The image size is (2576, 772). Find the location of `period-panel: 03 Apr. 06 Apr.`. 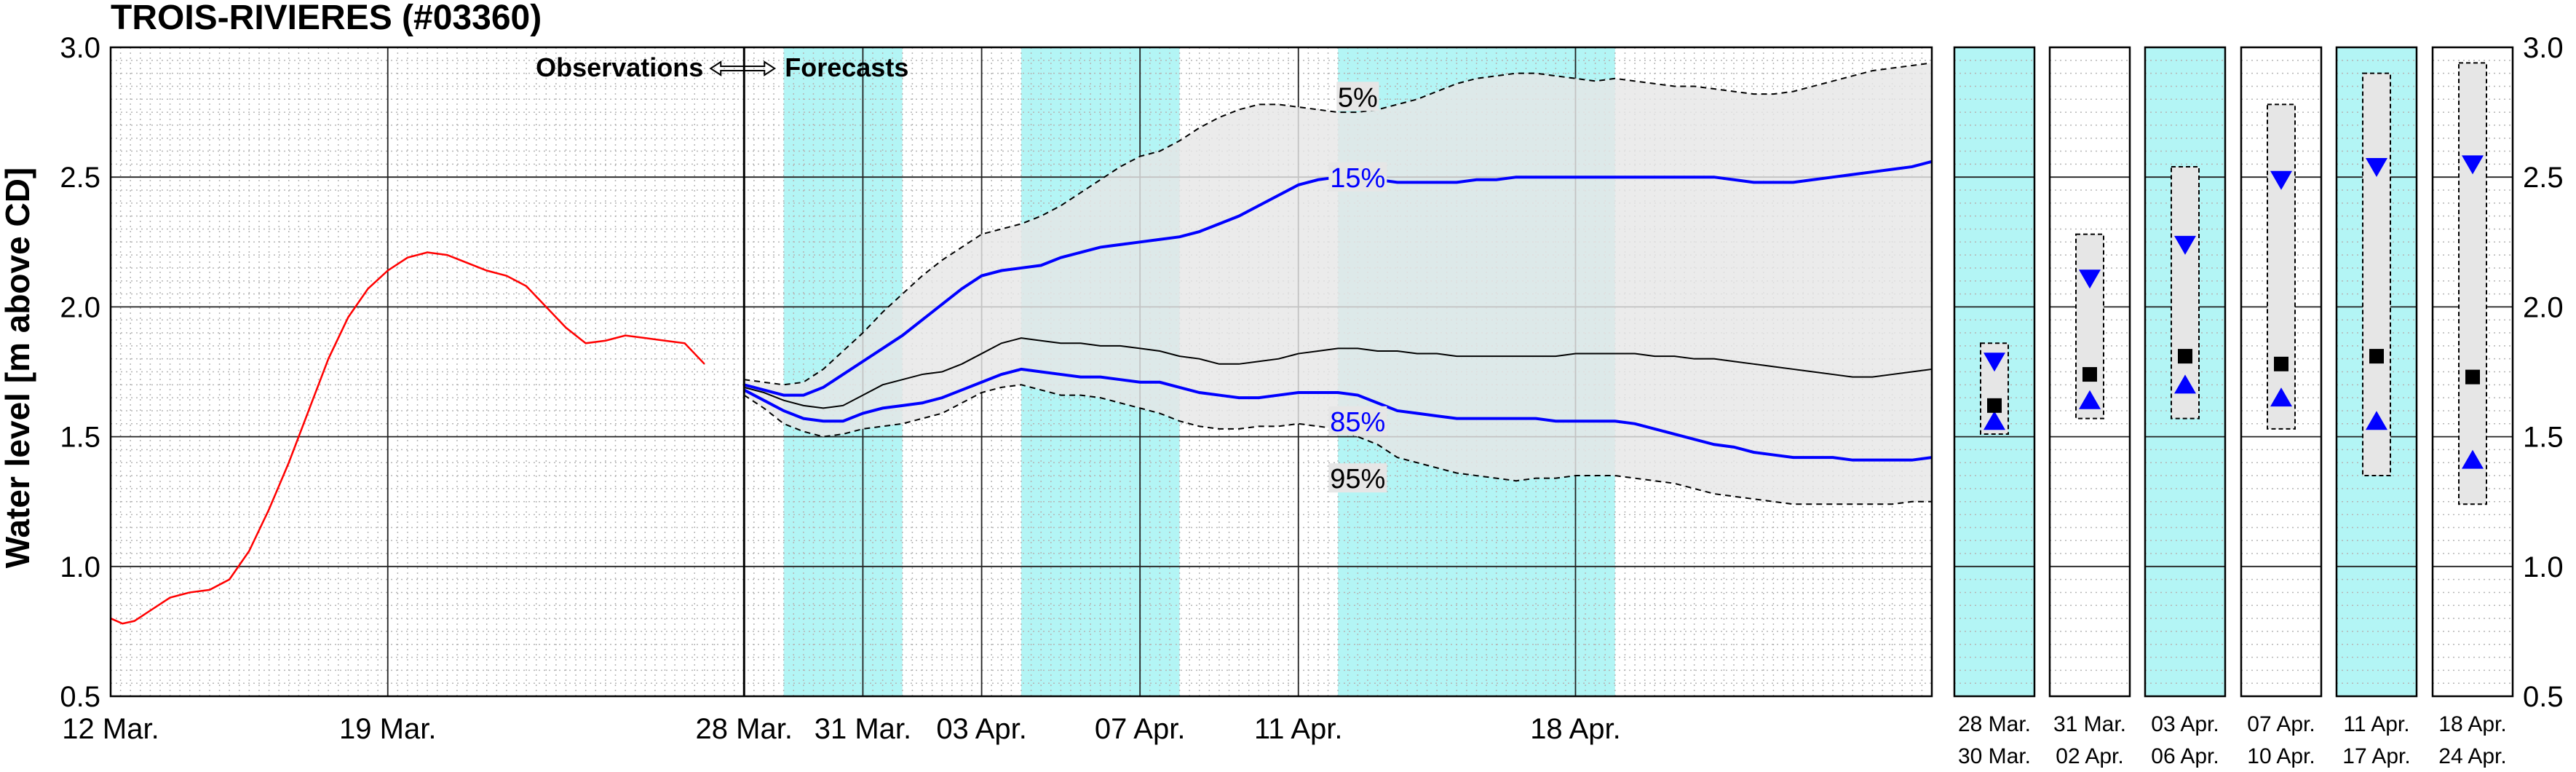

period-panel: 03 Apr. 06 Apr. is located at coordinates (2185, 407).